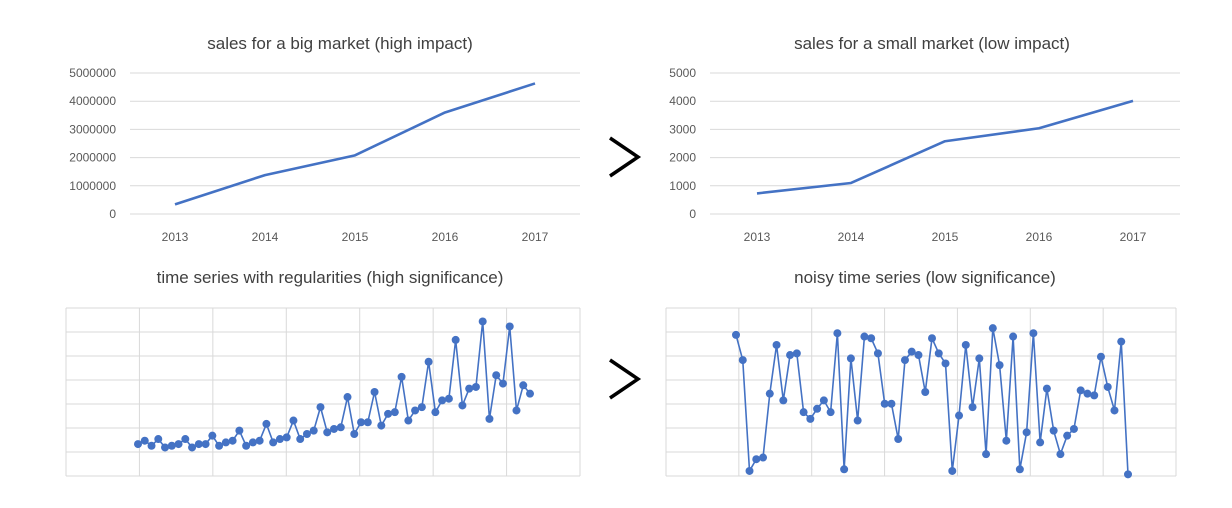 The width and height of the screenshot is (1232, 508). I want to click on x-tick-label: 2017, so click(1133, 237).